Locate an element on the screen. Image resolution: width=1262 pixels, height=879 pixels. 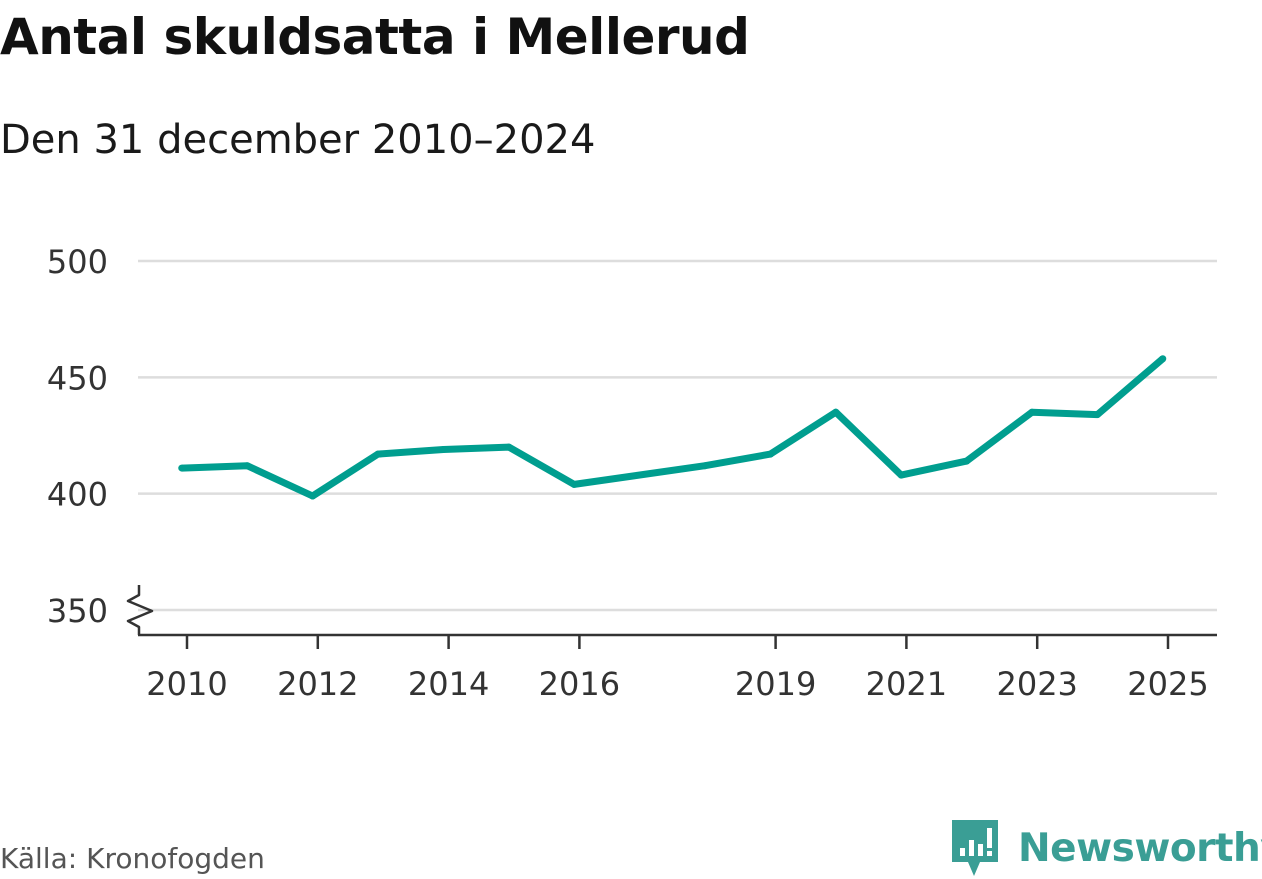
x-tick-label: 2012 is located at coordinates (317, 684).